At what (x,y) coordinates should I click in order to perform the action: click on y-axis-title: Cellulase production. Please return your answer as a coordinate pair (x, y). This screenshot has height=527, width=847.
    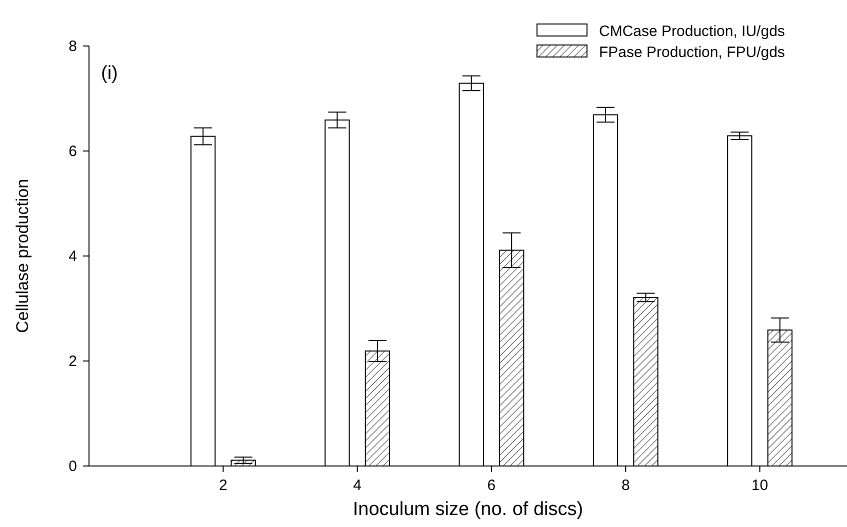
    Looking at the image, I should click on (22, 256).